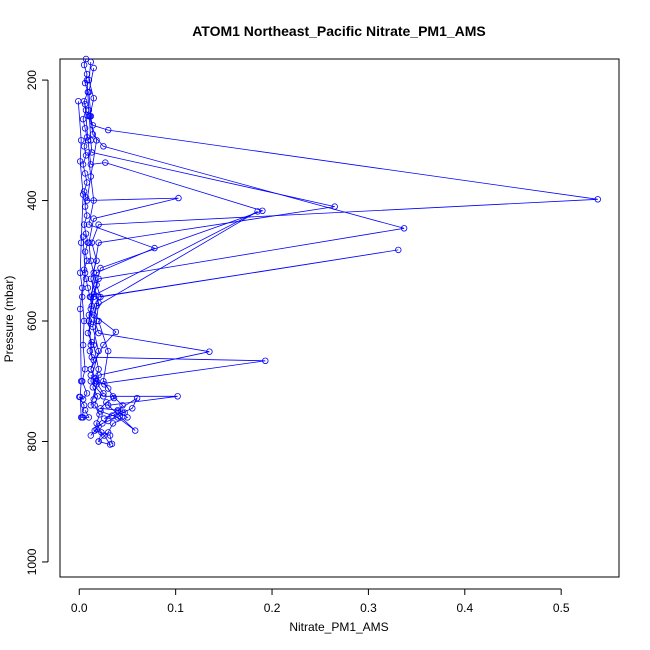 This screenshot has height=650, width=650. Describe the element at coordinates (32, 441) in the screenshot. I see `y-tick-label: 800` at that location.